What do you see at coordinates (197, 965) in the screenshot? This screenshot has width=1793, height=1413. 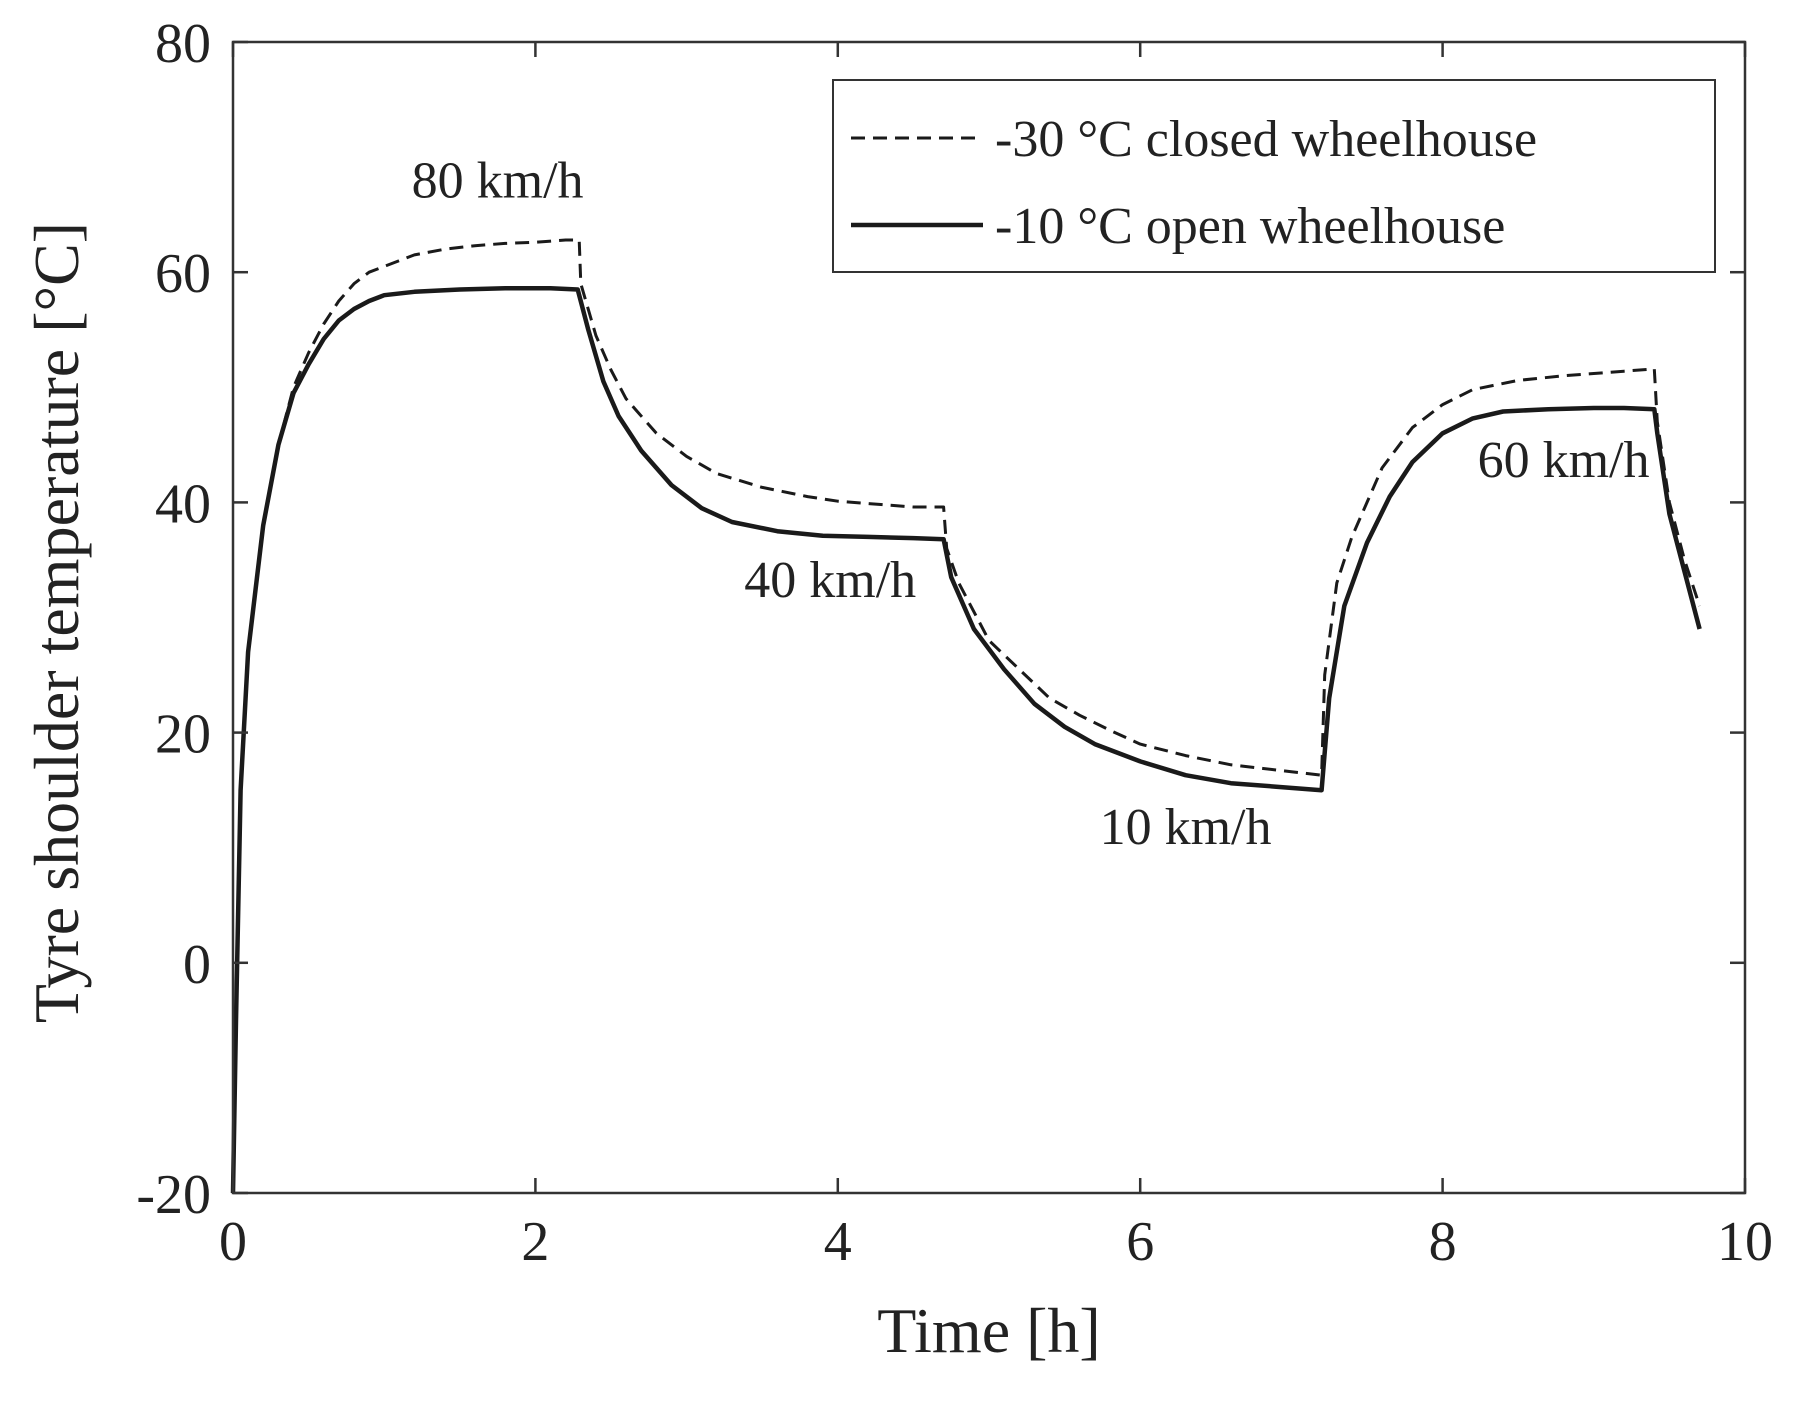 I see `y-tick-label: 0` at bounding box center [197, 965].